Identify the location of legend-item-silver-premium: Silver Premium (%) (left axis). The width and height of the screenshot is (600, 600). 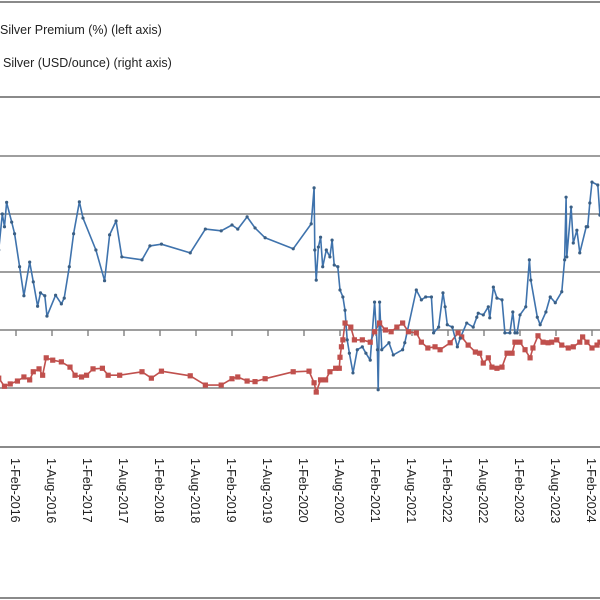
(81, 30).